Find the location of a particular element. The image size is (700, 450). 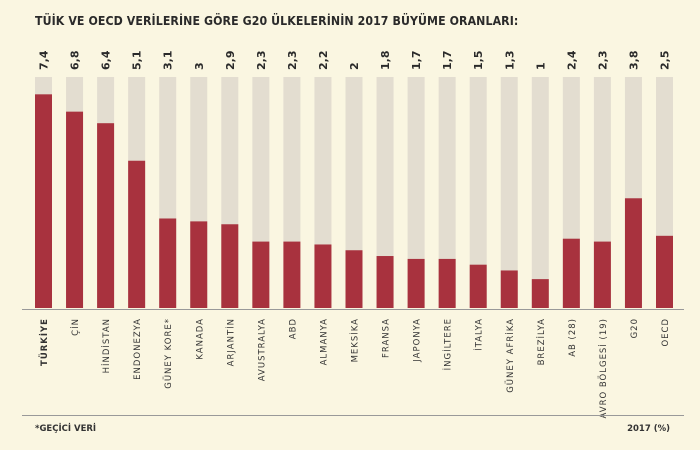

category-label: İNGİLTERE is located at coordinates (448, 344).